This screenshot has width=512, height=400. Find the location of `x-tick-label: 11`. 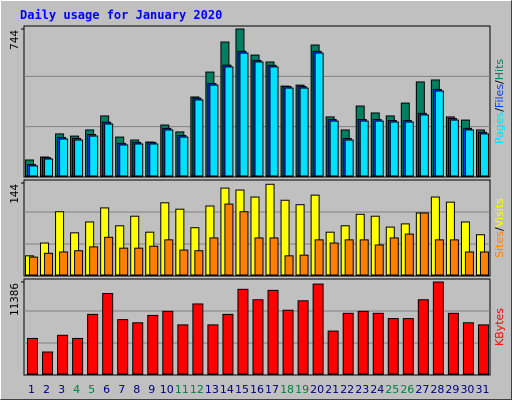

x-tick-label: 11 is located at coordinates (182, 389).